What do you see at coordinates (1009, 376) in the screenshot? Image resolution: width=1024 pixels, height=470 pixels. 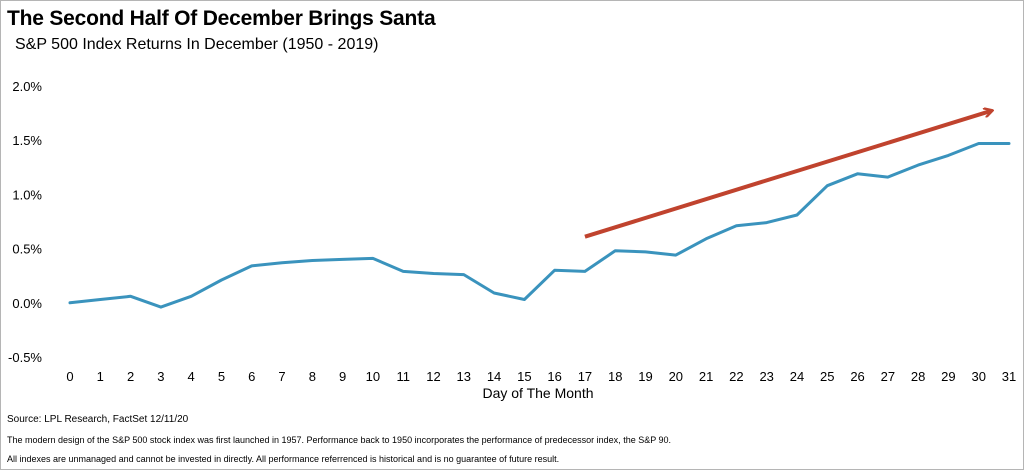 I see `x-tick-label: 31` at bounding box center [1009, 376].